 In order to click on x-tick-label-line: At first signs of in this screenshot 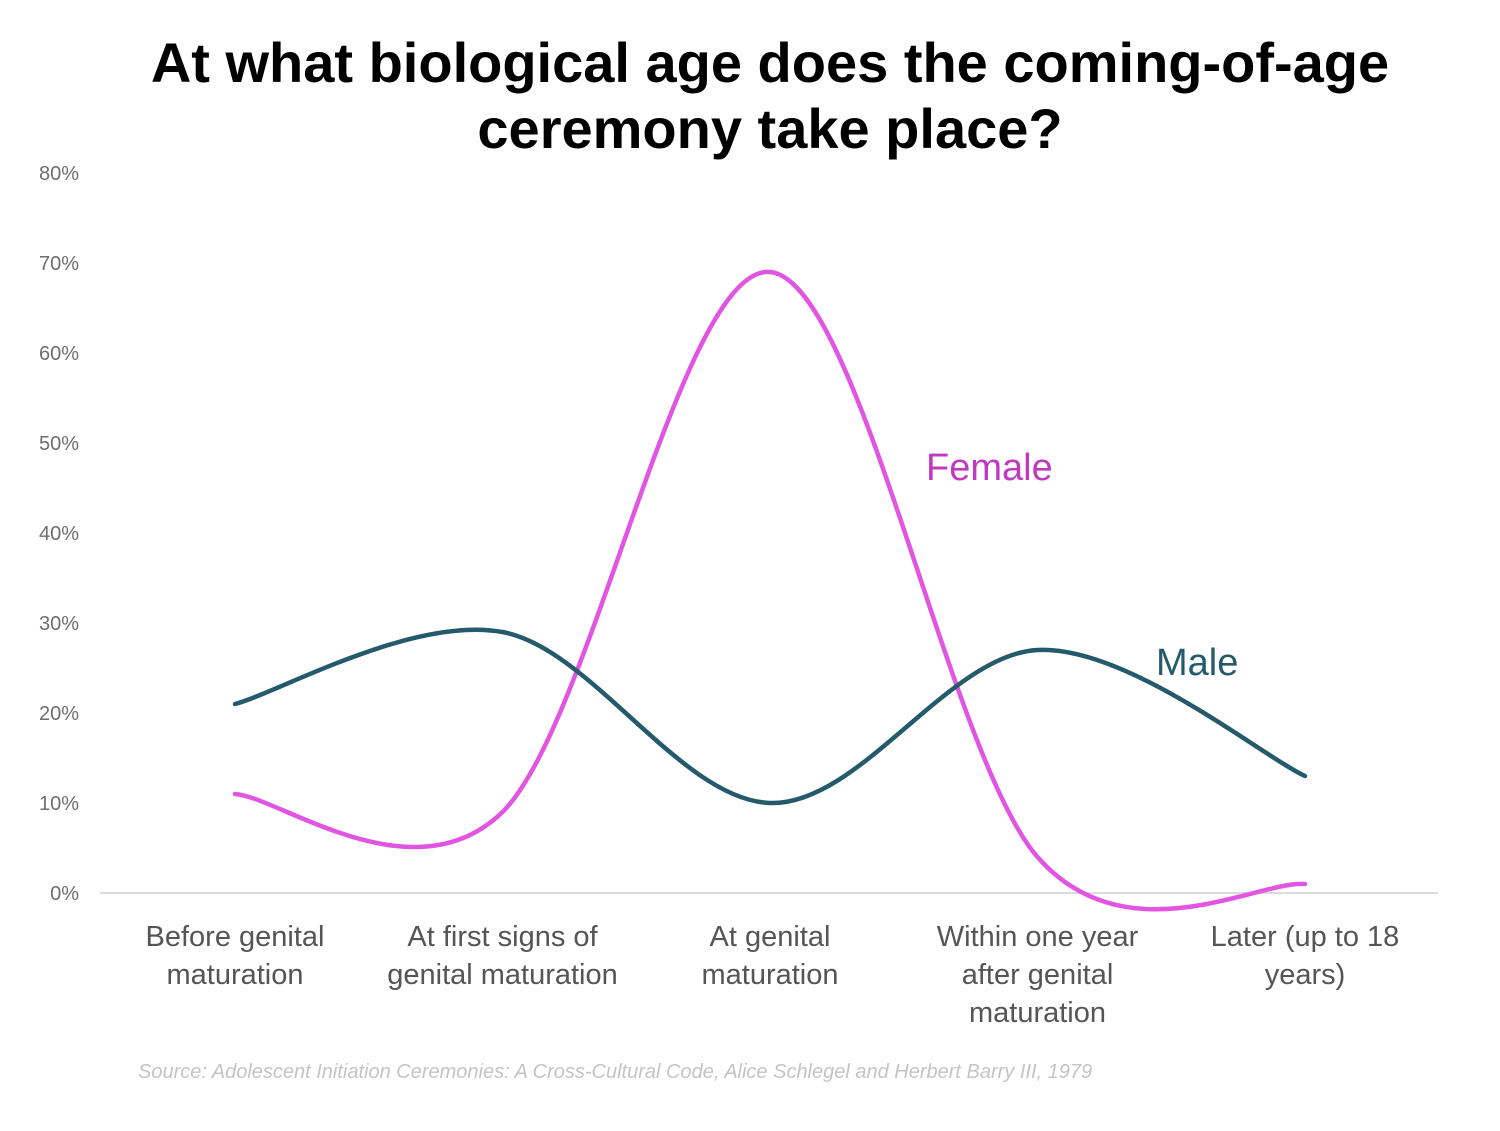, I will do `click(502, 937)`.